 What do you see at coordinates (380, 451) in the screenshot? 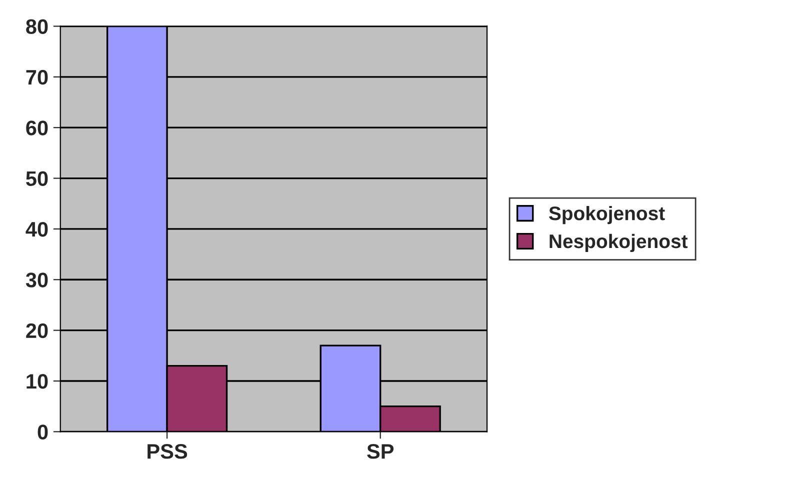
I see `x-tick-label: SP` at bounding box center [380, 451].